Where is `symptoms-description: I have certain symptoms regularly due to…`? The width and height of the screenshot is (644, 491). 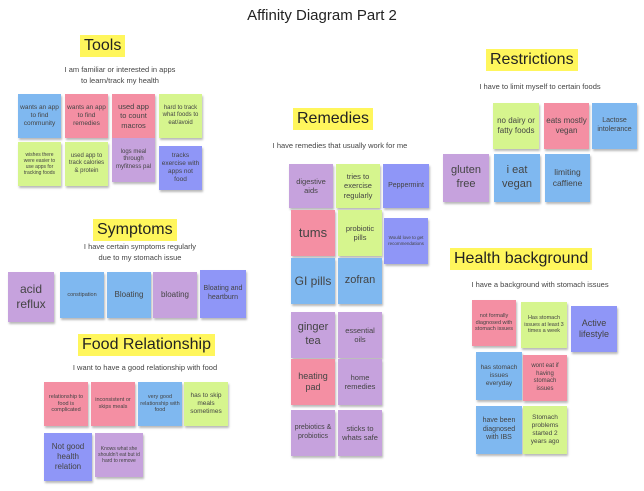 symptoms-description: I have certain symptoms regularly due to… is located at coordinates (140, 252).